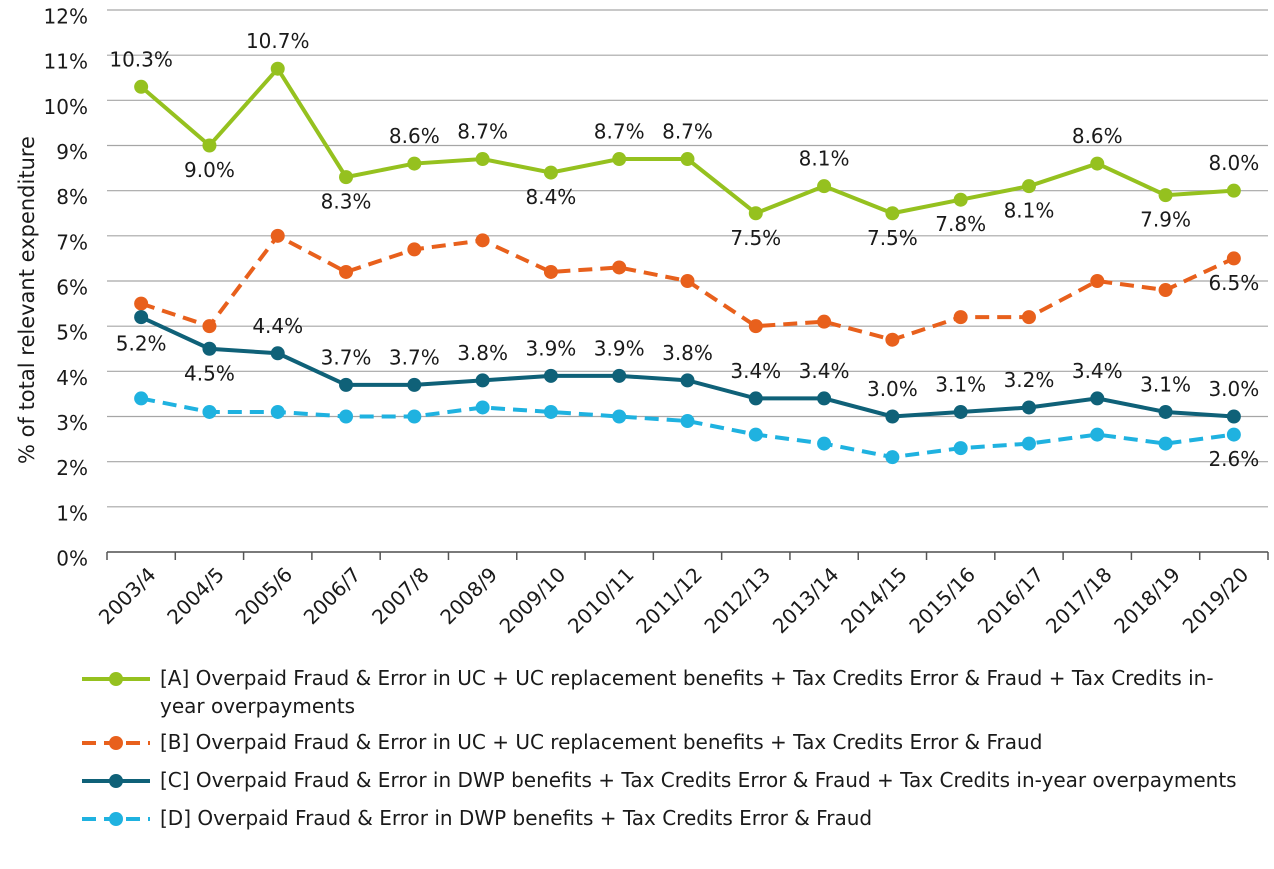 Image resolution: width=1274 pixels, height=869 pixels. I want to click on data-label: 3.2%, so click(1029, 380).